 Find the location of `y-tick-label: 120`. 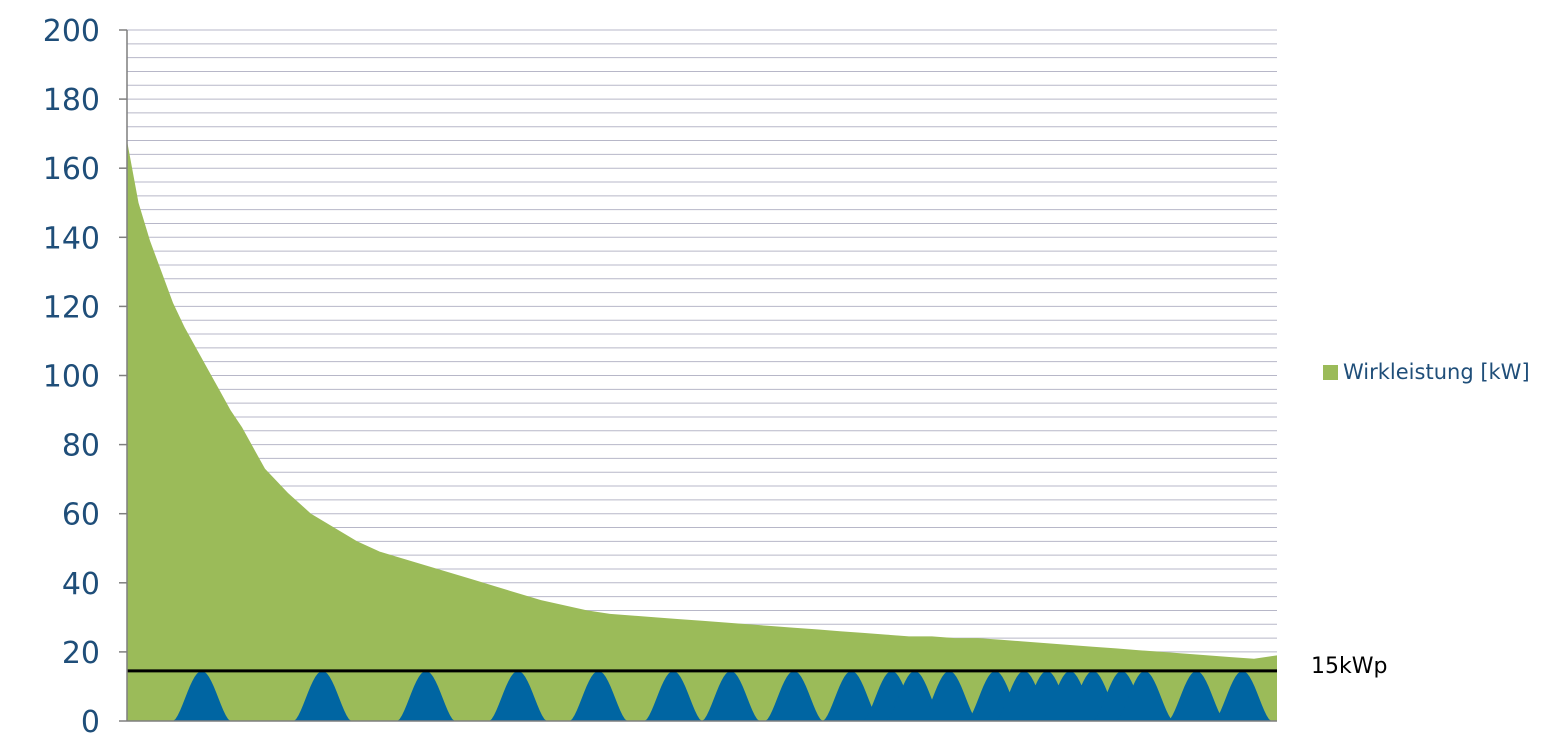

y-tick-label: 120 is located at coordinates (71, 307).